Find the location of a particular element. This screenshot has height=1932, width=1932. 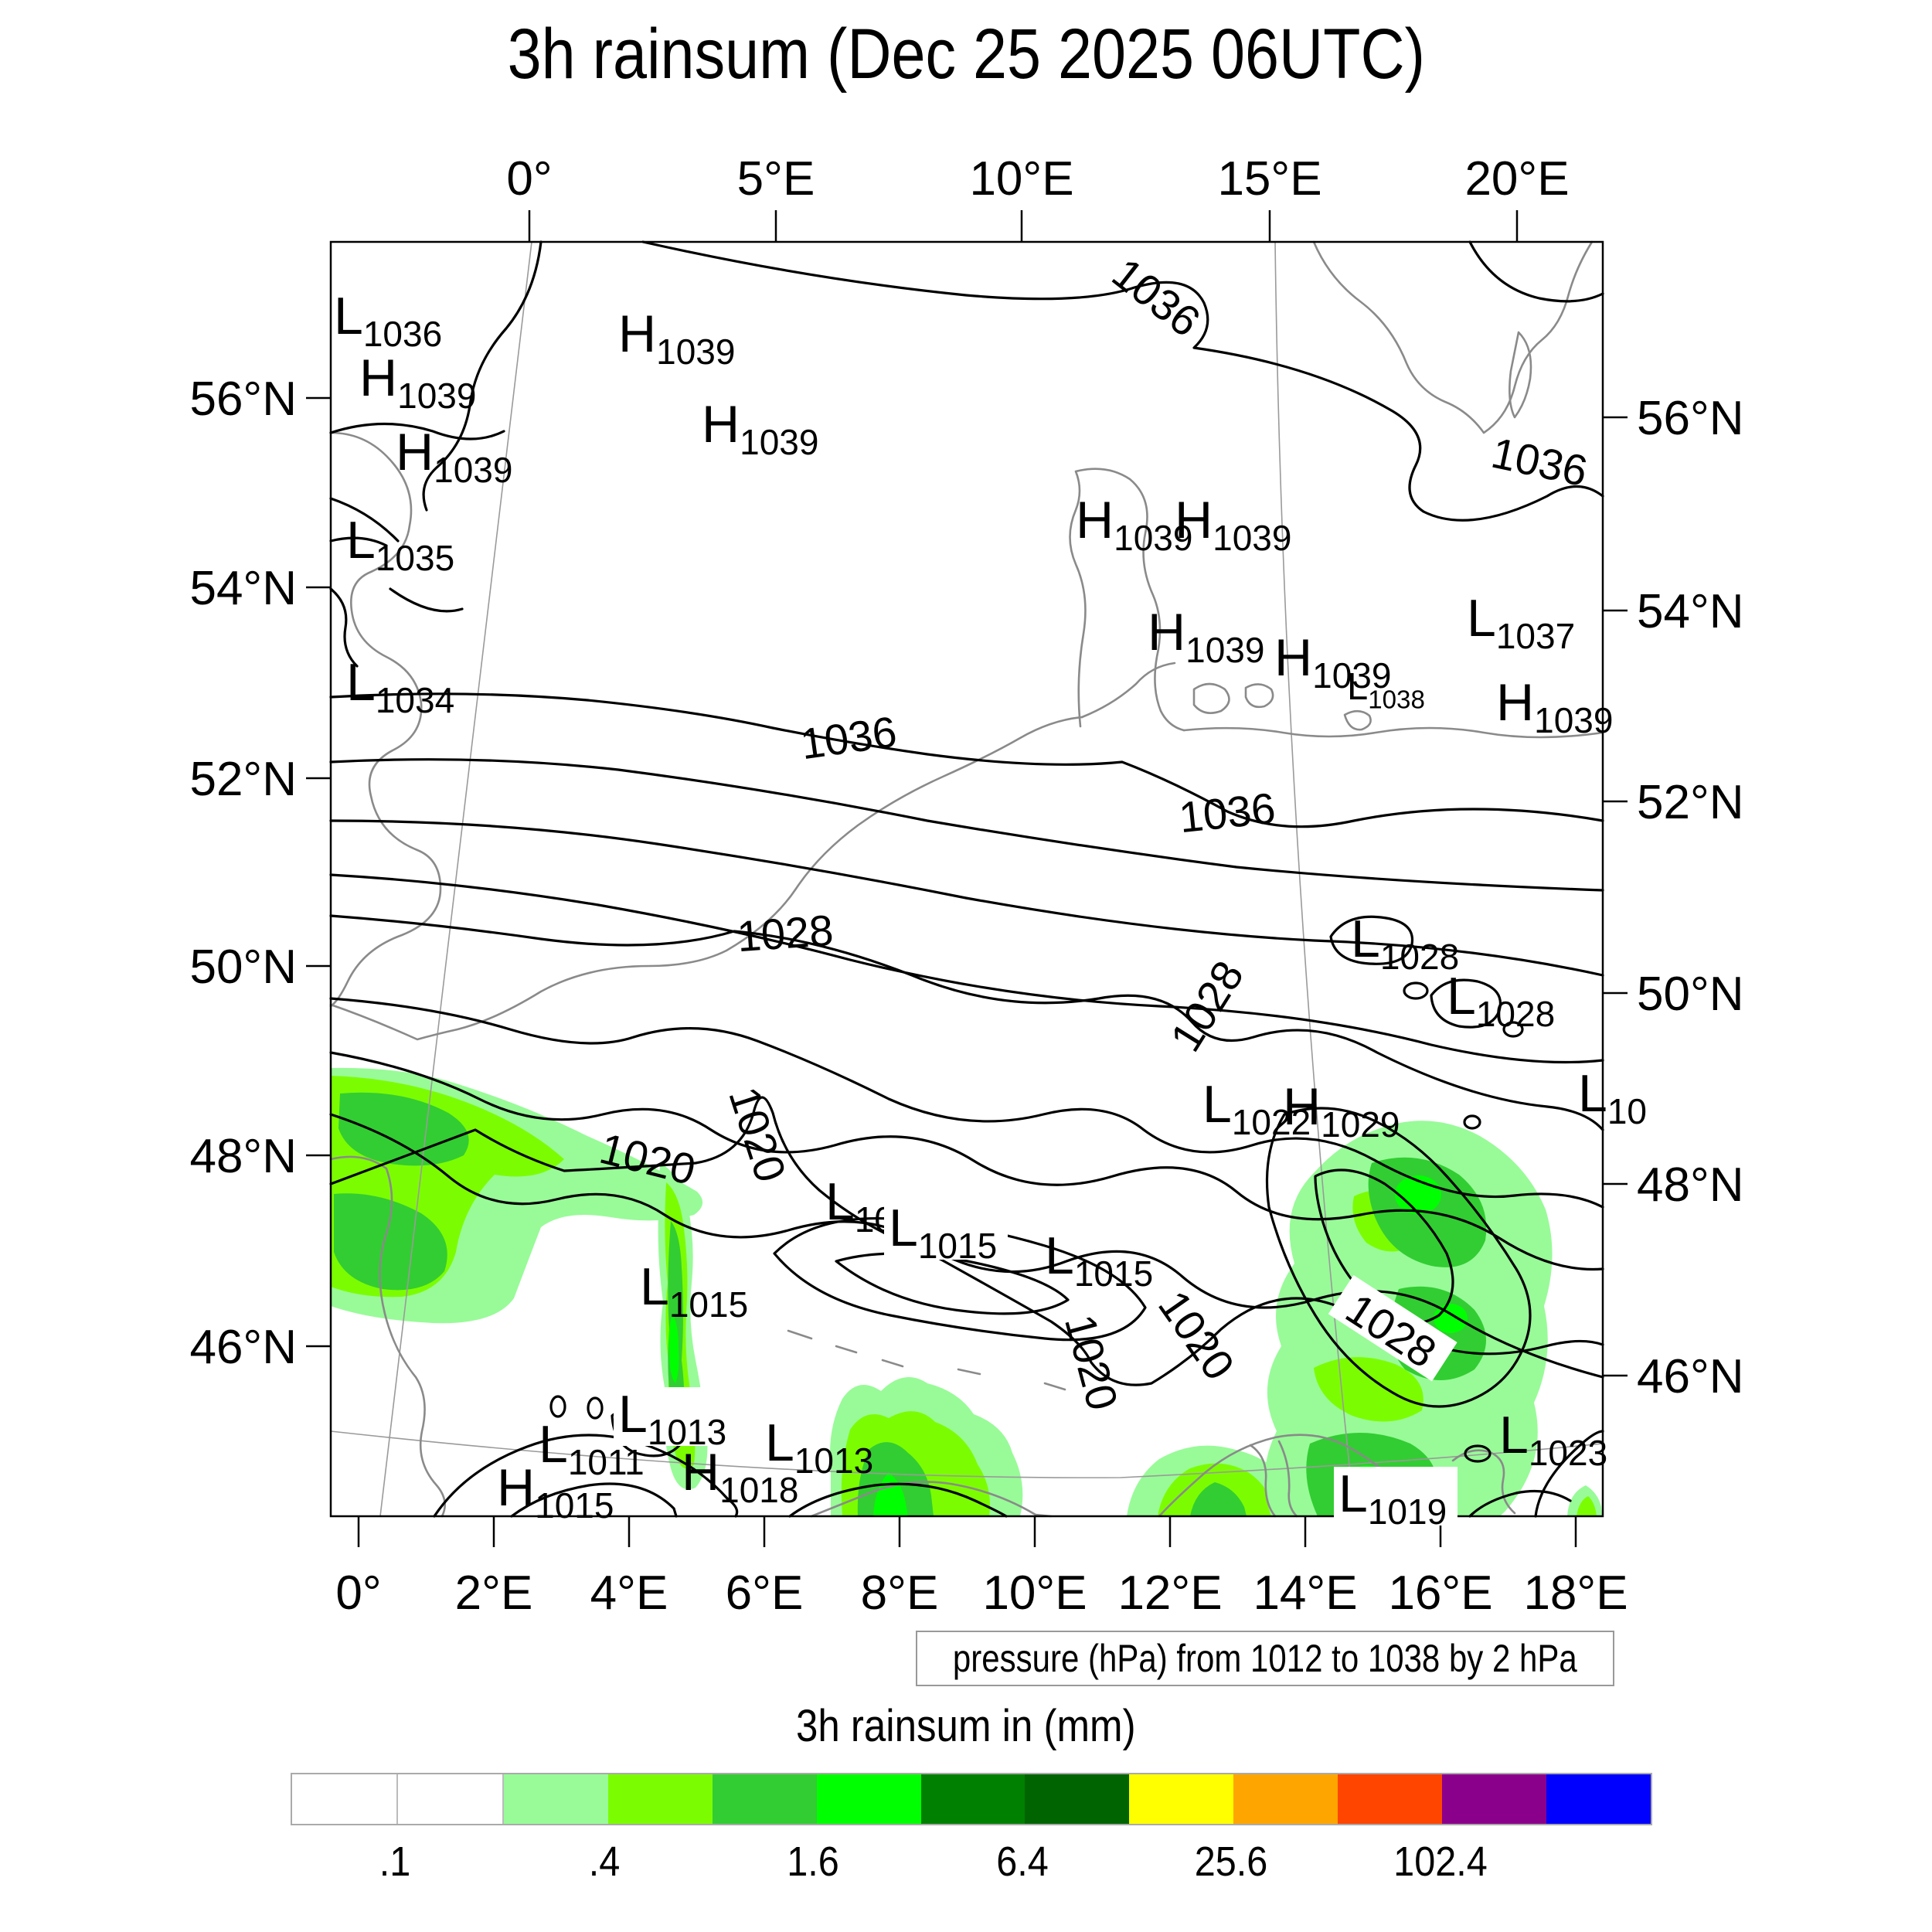

low-pressure-marker: L10 is located at coordinates (1613, 1098).